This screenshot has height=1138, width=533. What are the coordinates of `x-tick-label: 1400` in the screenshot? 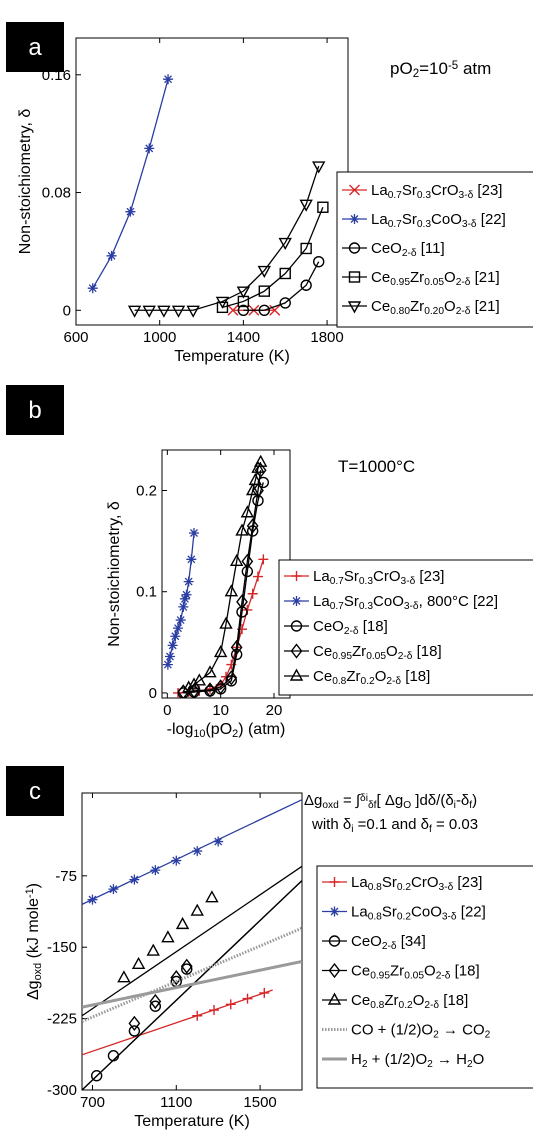 It's located at (243, 337).